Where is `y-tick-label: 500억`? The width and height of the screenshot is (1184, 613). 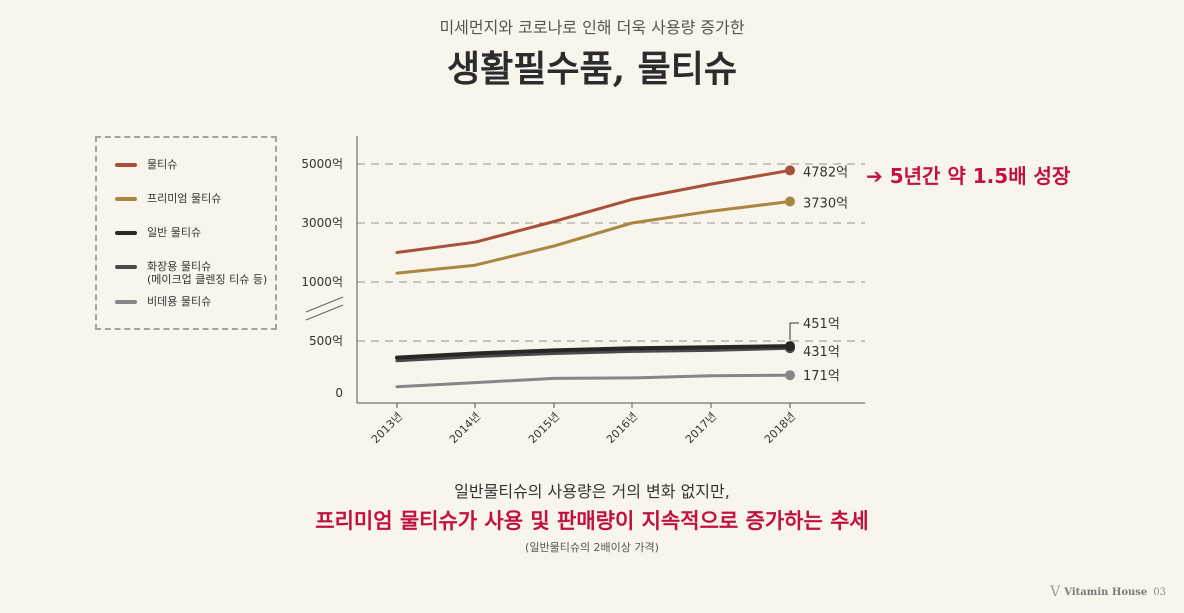 y-tick-label: 500억 is located at coordinates (326, 341).